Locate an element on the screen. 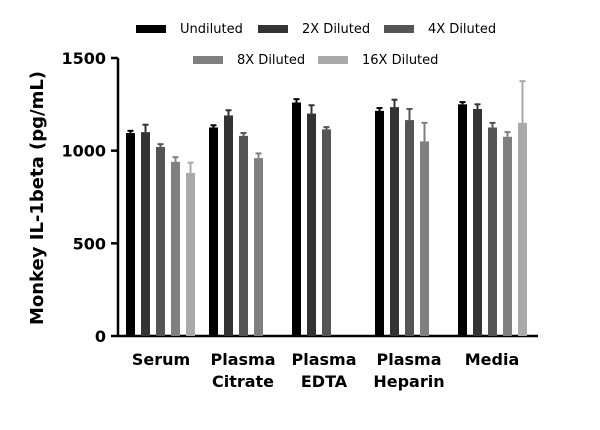 The height and width of the screenshot is (430, 600). x-tick-label-1-1: Citrate is located at coordinates (243, 381).